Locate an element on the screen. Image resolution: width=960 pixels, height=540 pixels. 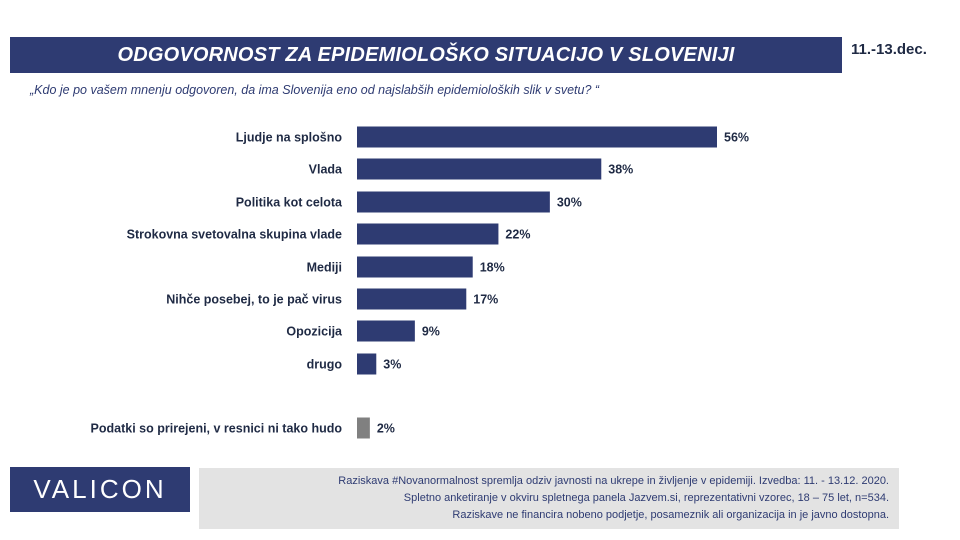
value-label: 22% is located at coordinates (517, 235).